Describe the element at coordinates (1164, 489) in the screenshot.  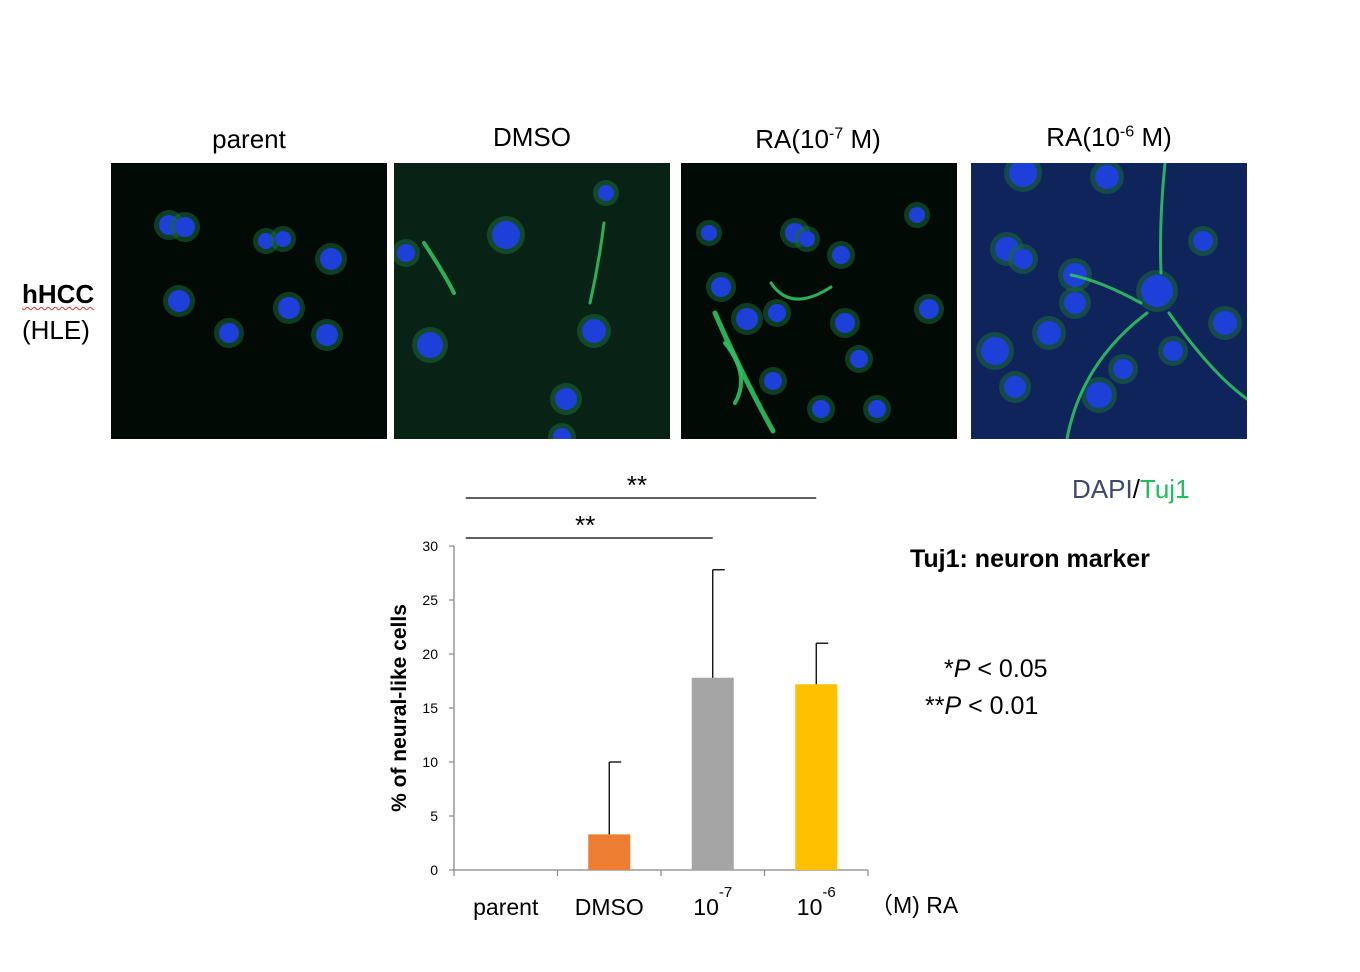
I see `stain-tuj1: Tuj1` at that location.